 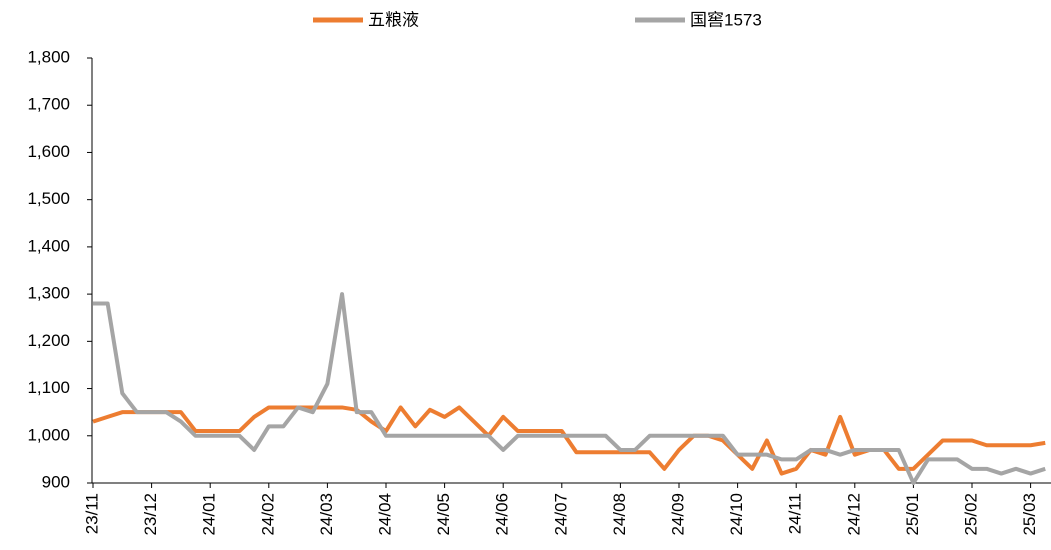 What do you see at coordinates (569, 440) in the screenshot?
I see `series-line` at bounding box center [569, 440].